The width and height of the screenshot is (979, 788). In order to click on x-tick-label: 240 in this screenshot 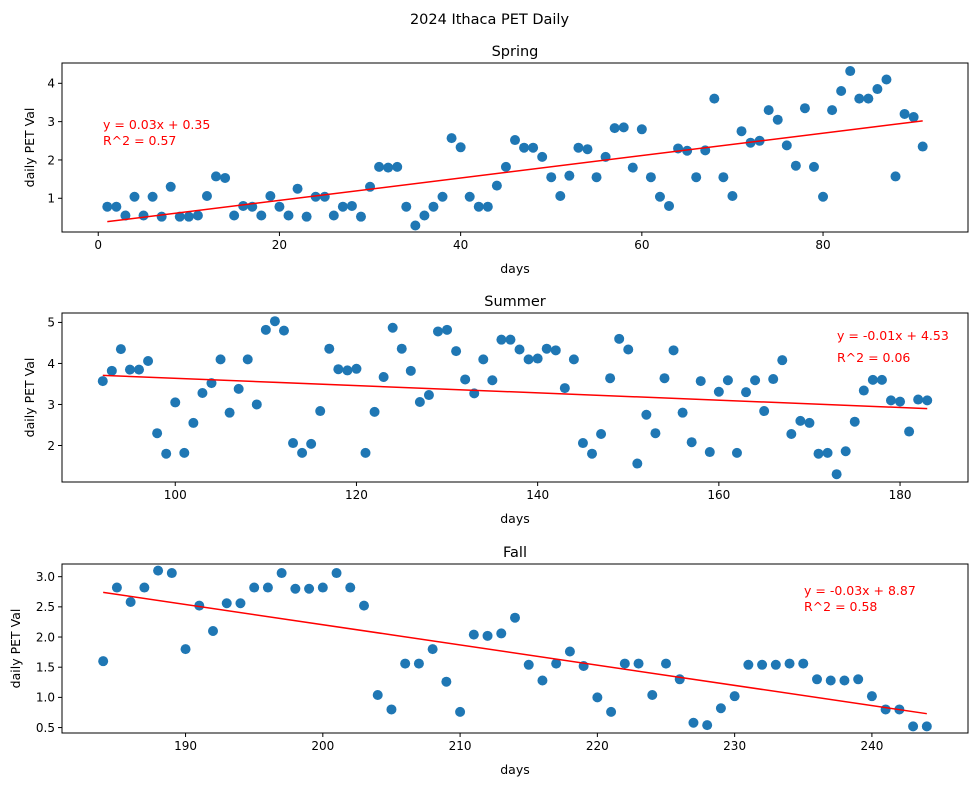, I will do `click(871, 746)`.